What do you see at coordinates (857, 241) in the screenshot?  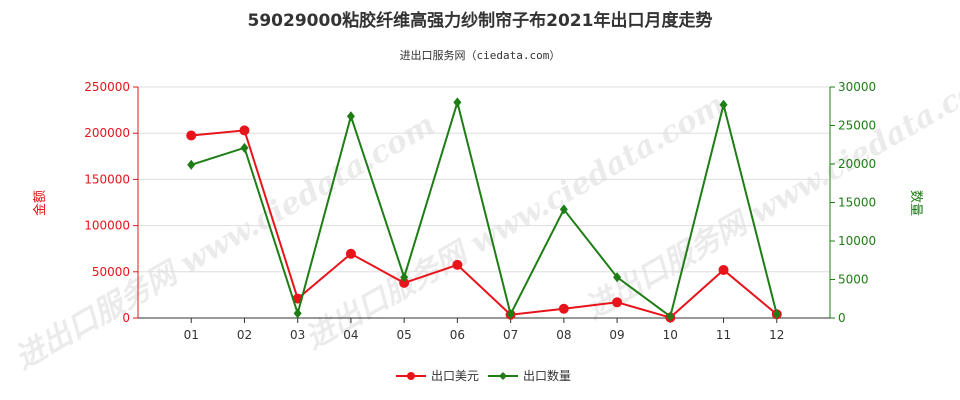 I see `y-right-tick-label: 10000` at bounding box center [857, 241].